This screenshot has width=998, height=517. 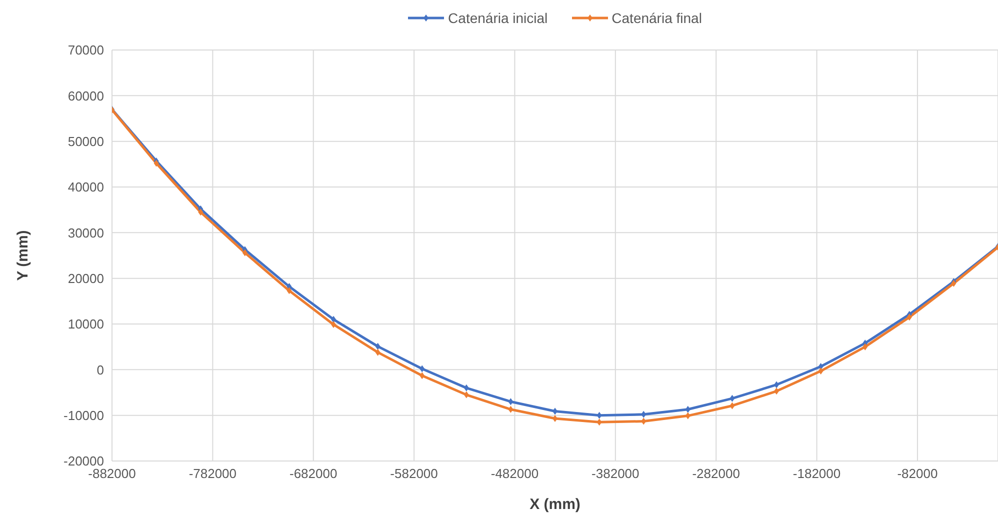 I want to click on x-axis-title: X (mm), so click(x=555, y=504).